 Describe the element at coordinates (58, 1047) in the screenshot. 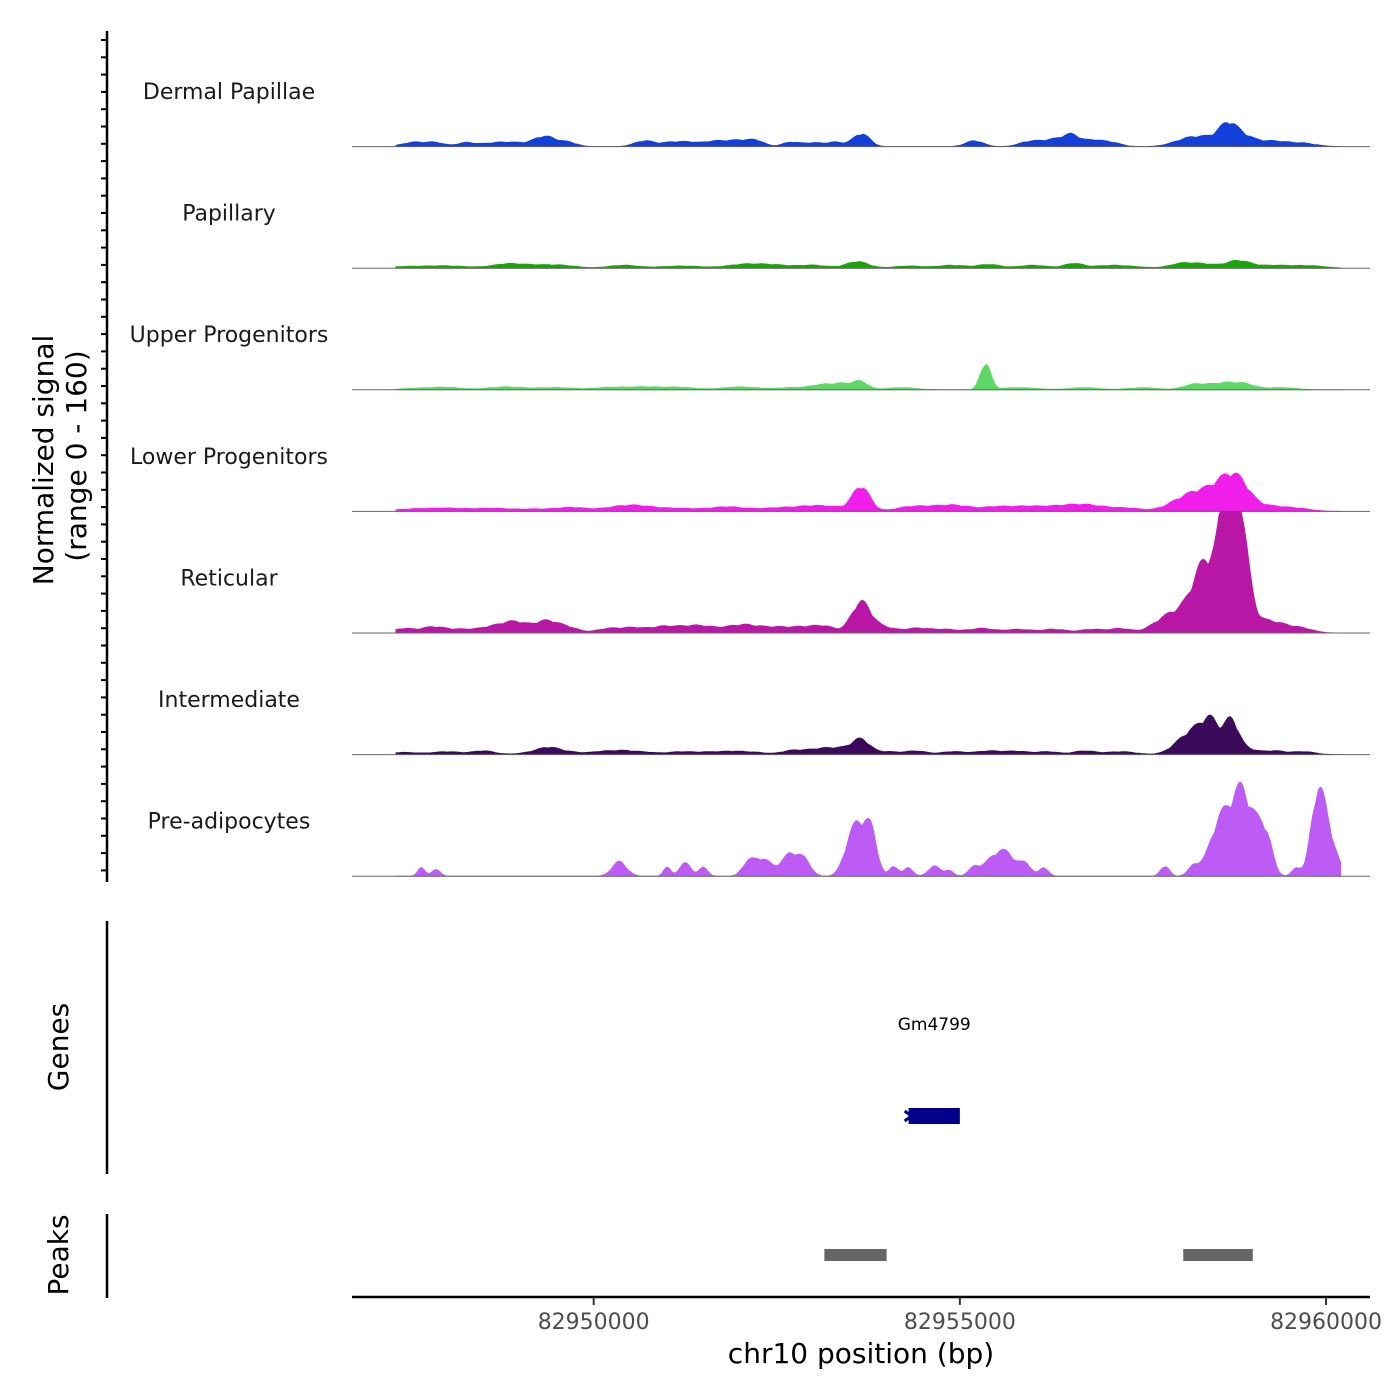

I see `genes-panel-title: Genes` at that location.